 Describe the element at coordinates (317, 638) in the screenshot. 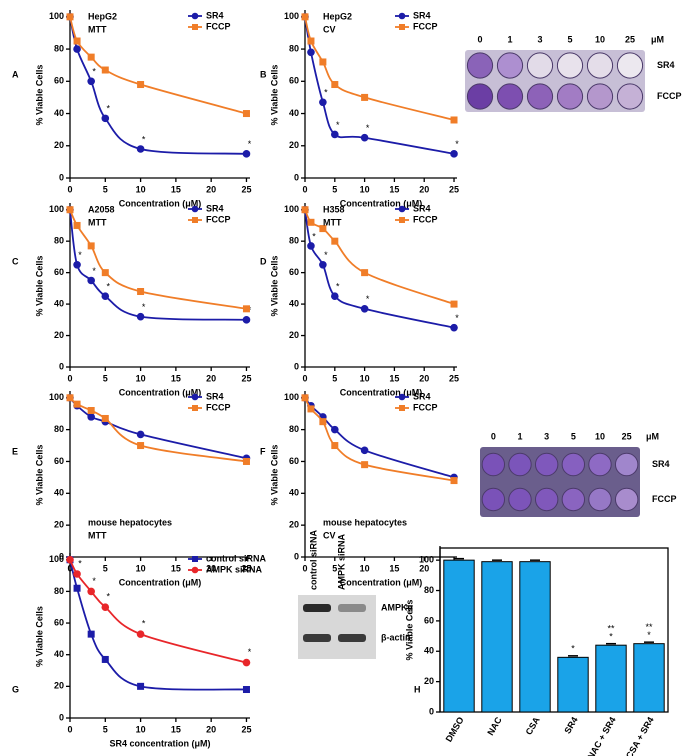

I see `band` at that location.